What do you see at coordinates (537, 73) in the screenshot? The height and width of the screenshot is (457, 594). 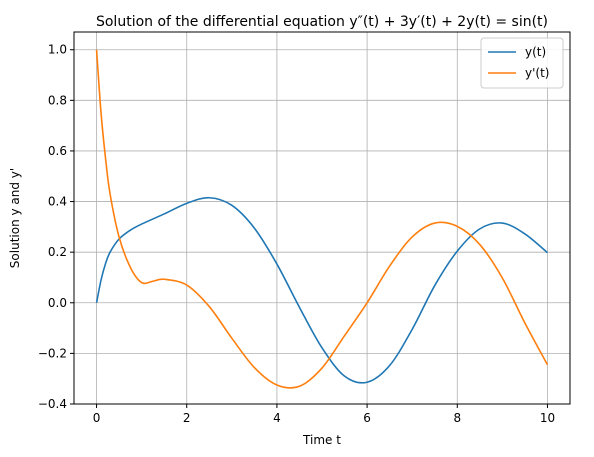 I see `legend-label-2: y'(t)` at bounding box center [537, 73].